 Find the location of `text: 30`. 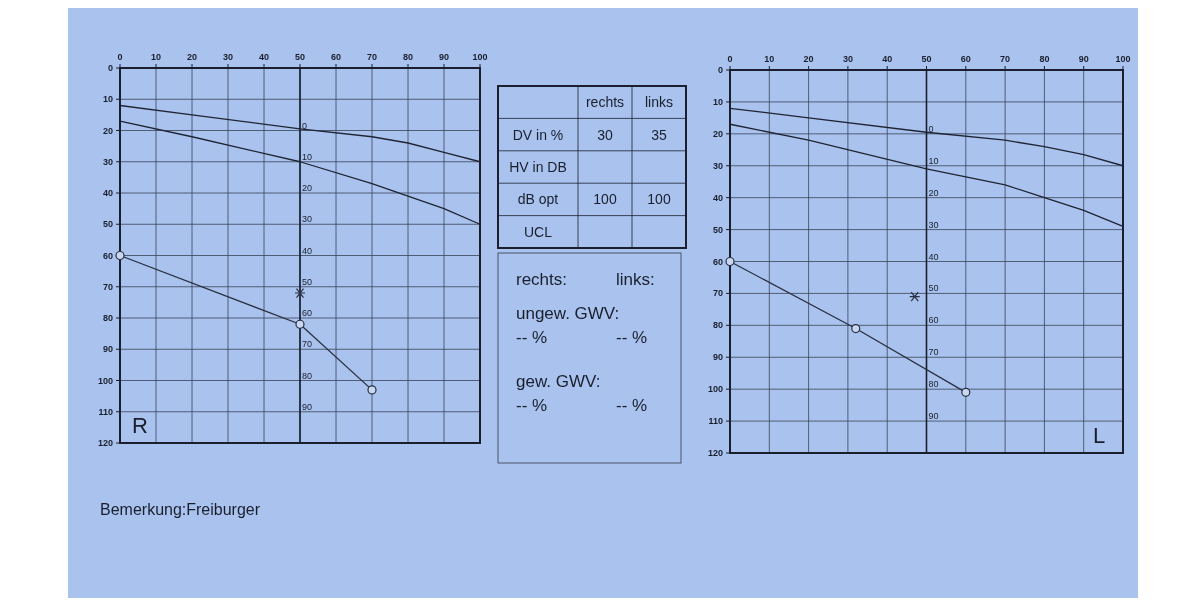

text: 30 is located at coordinates (605, 134).